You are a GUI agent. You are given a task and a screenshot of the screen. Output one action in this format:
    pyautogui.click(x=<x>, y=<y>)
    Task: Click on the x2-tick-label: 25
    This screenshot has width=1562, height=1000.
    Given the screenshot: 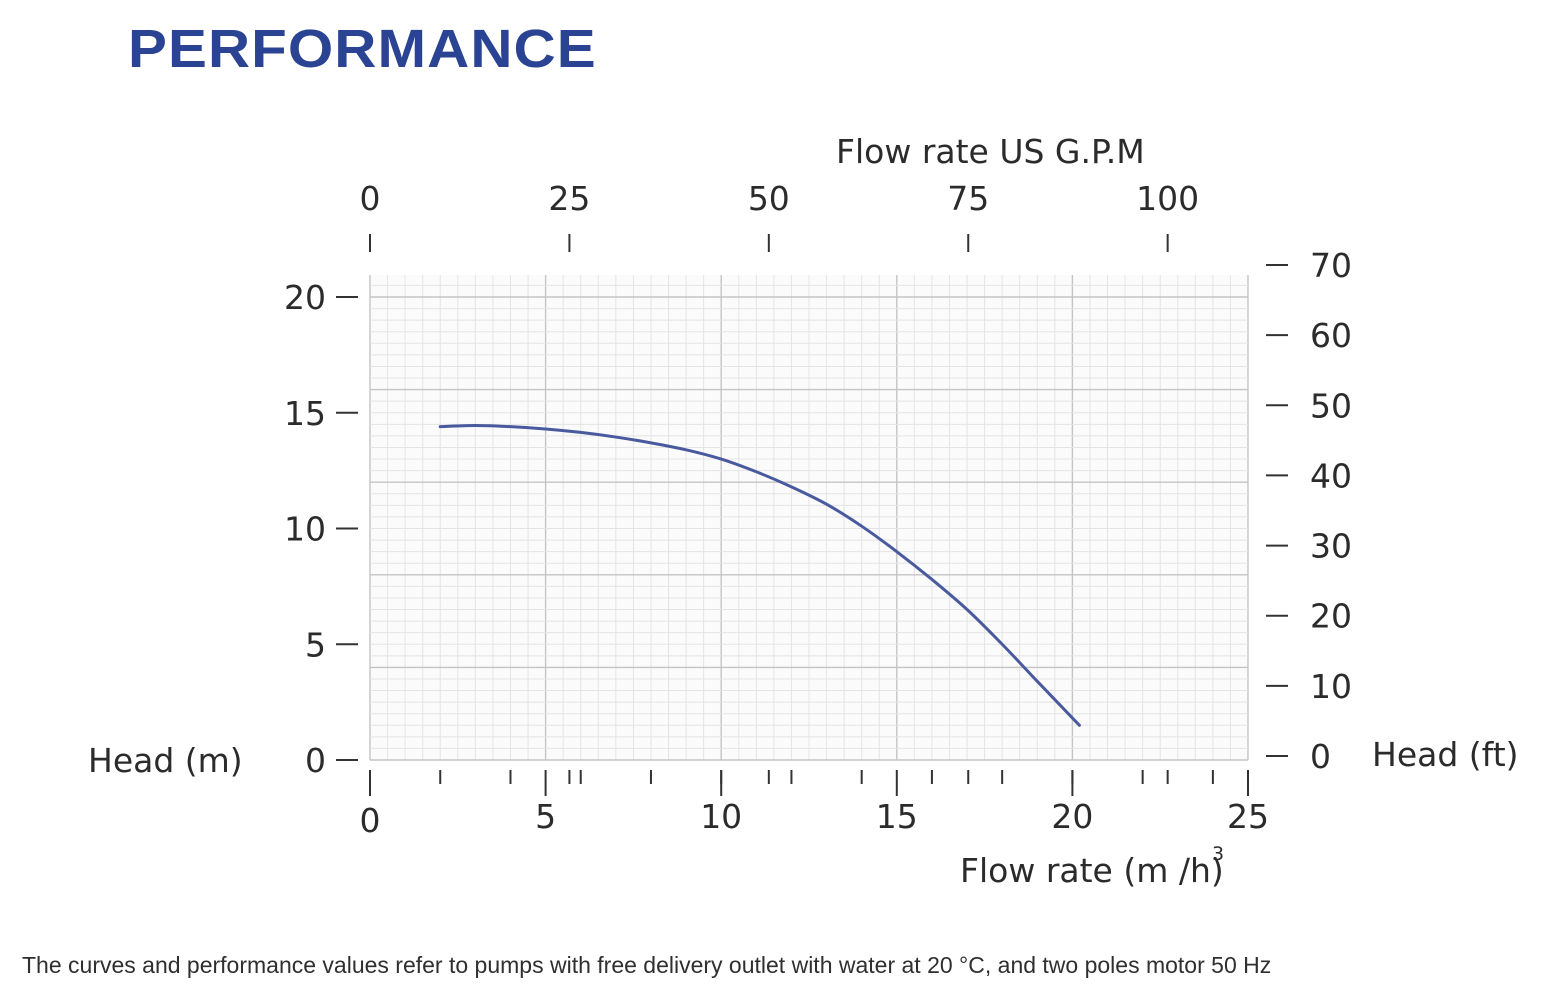 What is the action you would take?
    pyautogui.click(x=569, y=198)
    